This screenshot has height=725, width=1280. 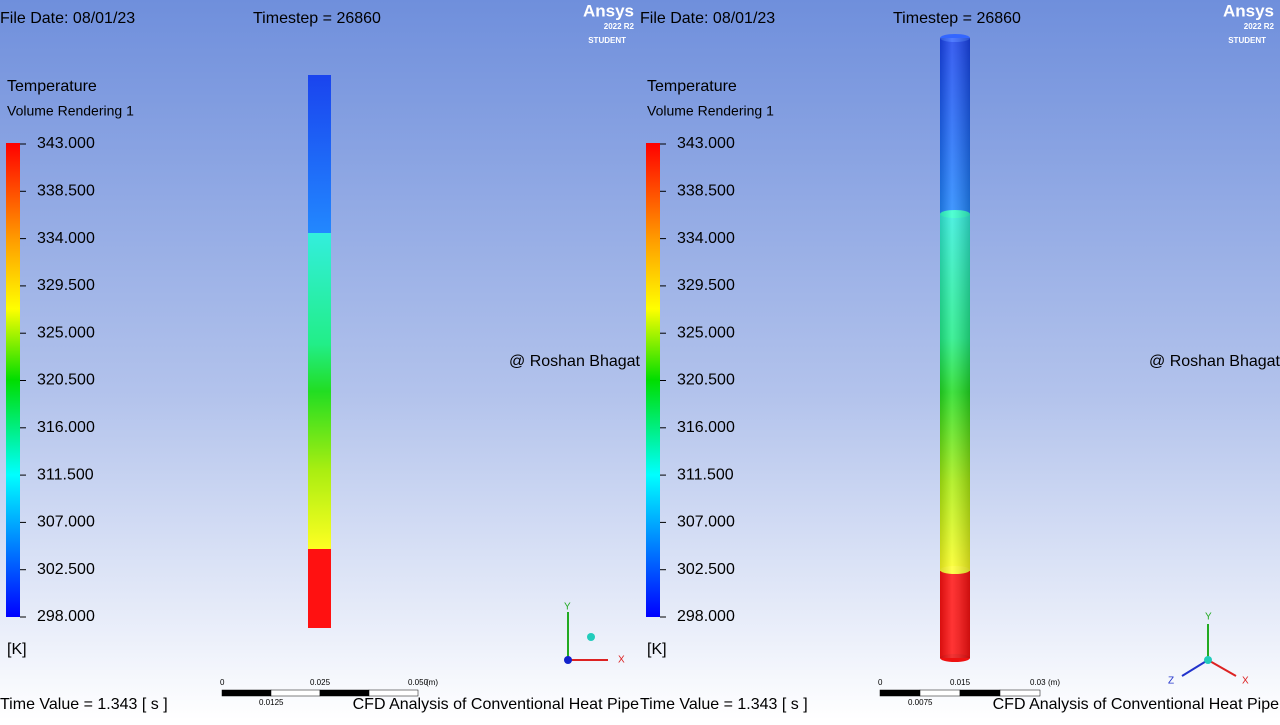 I want to click on pipe-shade, so click(x=955, y=348).